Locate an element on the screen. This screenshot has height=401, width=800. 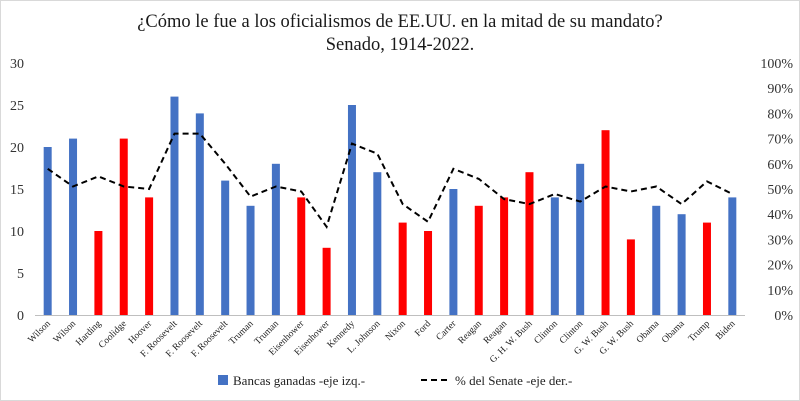
y-right-tick-label: 80% is located at coordinates (780, 114).